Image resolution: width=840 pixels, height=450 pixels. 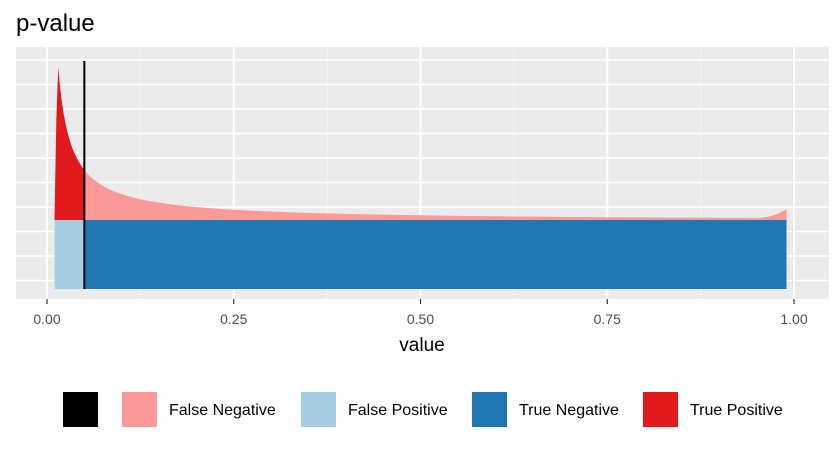 I want to click on legend-label-false-positive: False Positive, so click(x=398, y=410).